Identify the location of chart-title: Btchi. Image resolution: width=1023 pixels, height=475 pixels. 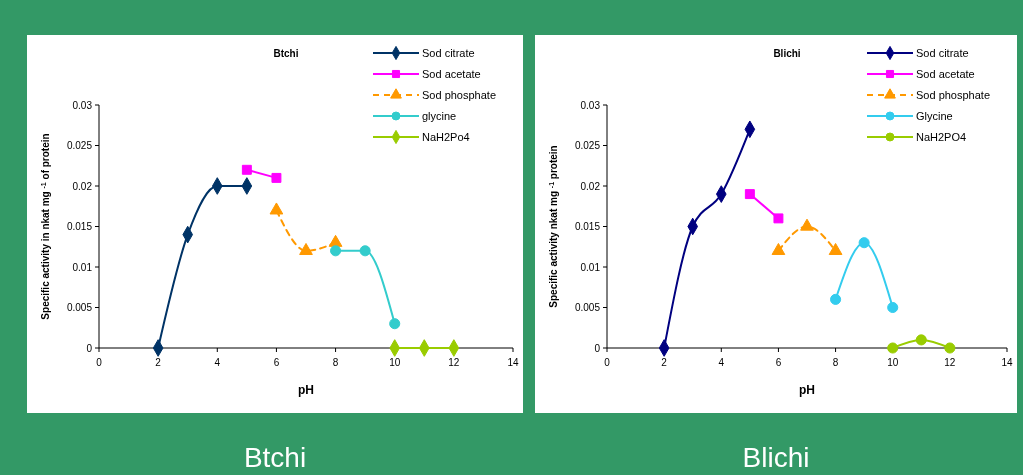
(286, 53).